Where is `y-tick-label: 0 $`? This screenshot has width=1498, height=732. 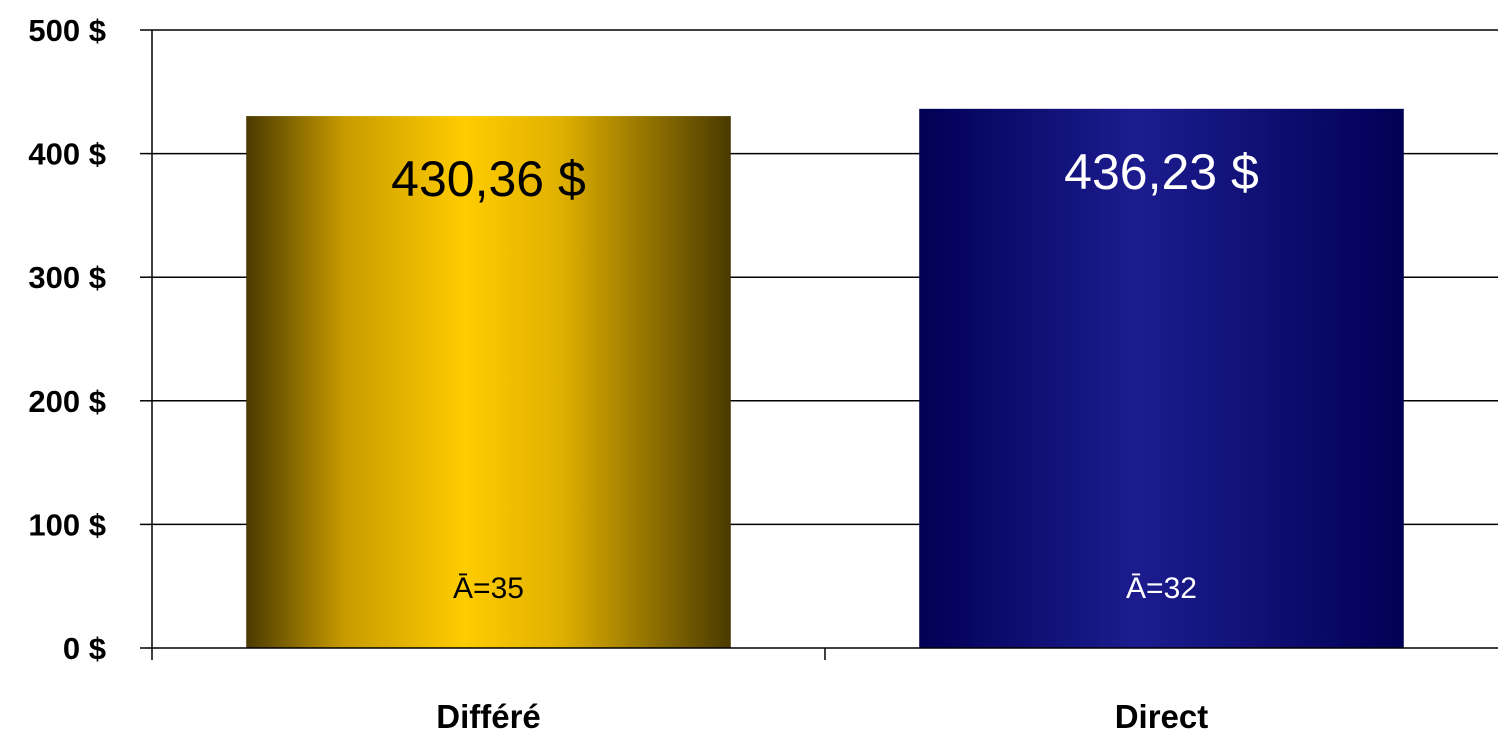
y-tick-label: 0 $ is located at coordinates (84, 648).